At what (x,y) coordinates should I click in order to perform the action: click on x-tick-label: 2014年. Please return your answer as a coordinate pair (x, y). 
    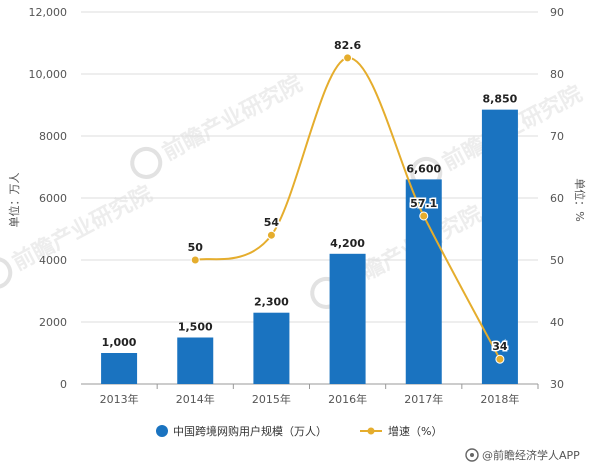
    Looking at the image, I should click on (195, 399).